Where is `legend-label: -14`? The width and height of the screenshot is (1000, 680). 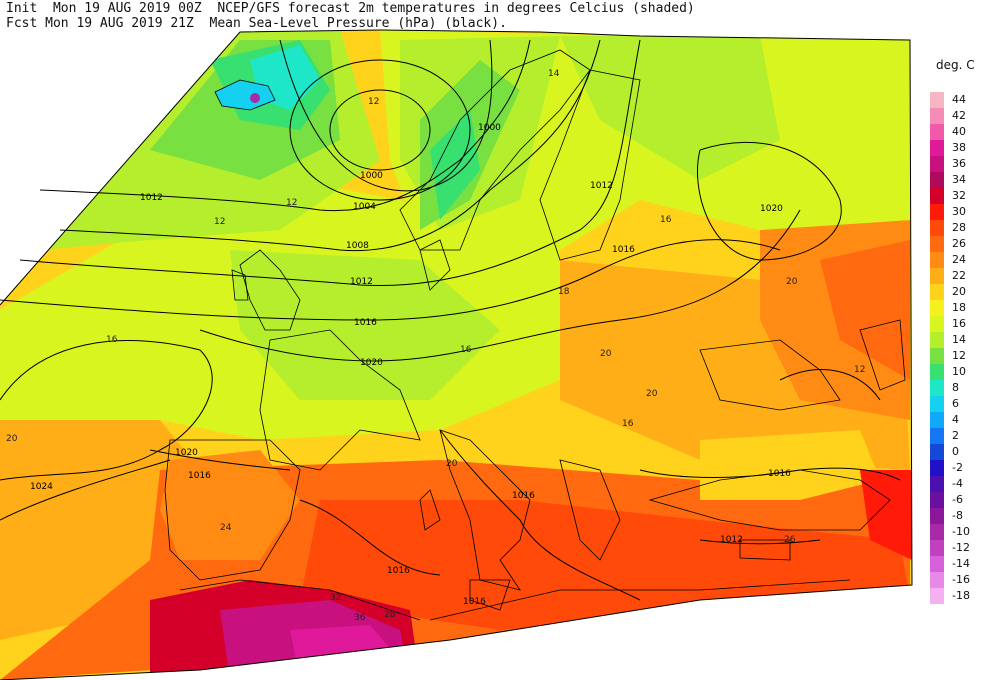 legend-label: -14 is located at coordinates (961, 563).